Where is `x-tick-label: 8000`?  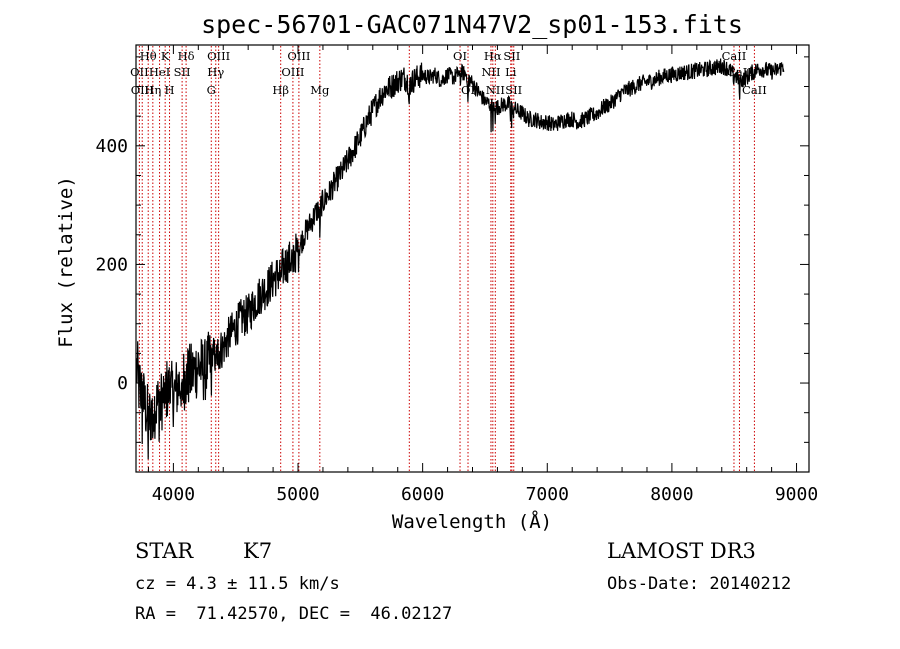 x-tick-label: 8000 is located at coordinates (671, 494).